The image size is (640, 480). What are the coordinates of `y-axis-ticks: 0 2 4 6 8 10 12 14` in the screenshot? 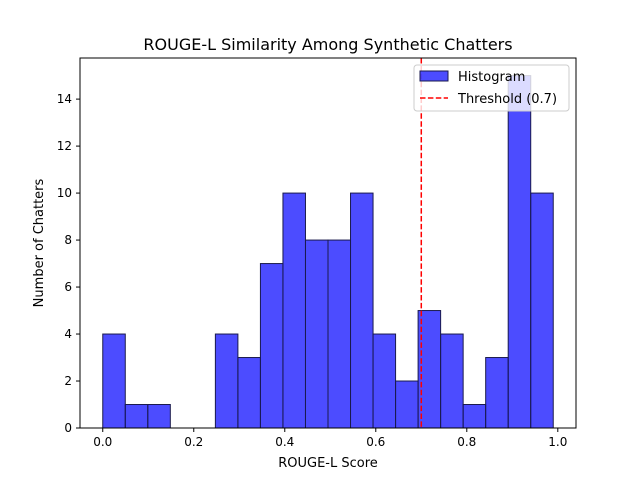 It's located at (68, 263).